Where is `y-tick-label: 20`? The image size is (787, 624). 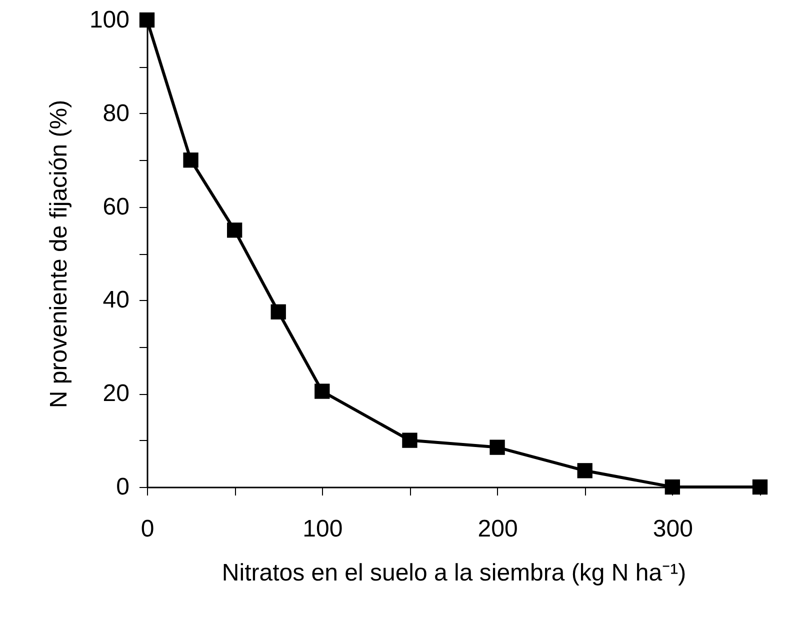 y-tick-label: 20 is located at coordinates (116, 394).